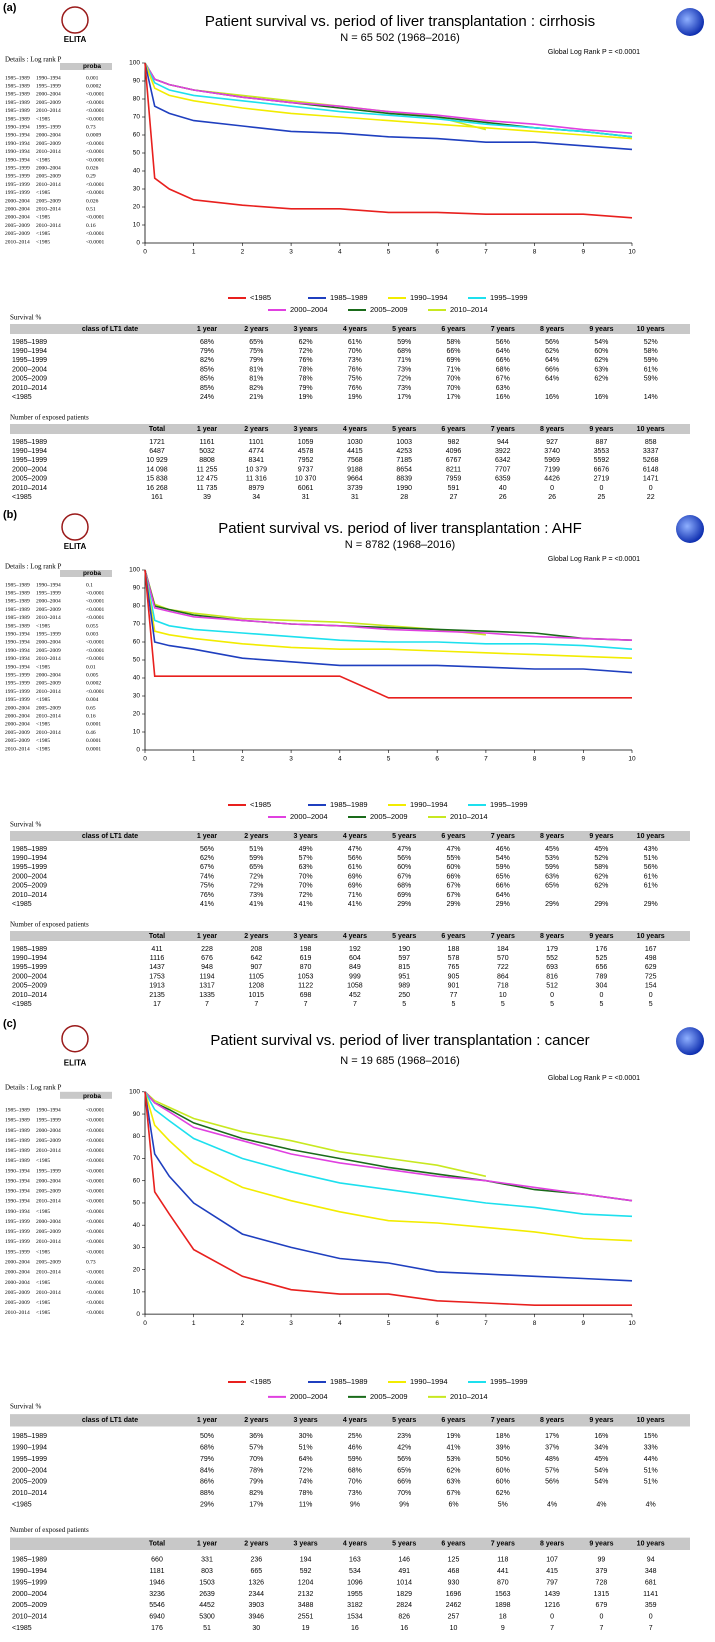  Describe the element at coordinates (404, 479) in the screenshot. I see `exposed-cell: 8839` at that location.